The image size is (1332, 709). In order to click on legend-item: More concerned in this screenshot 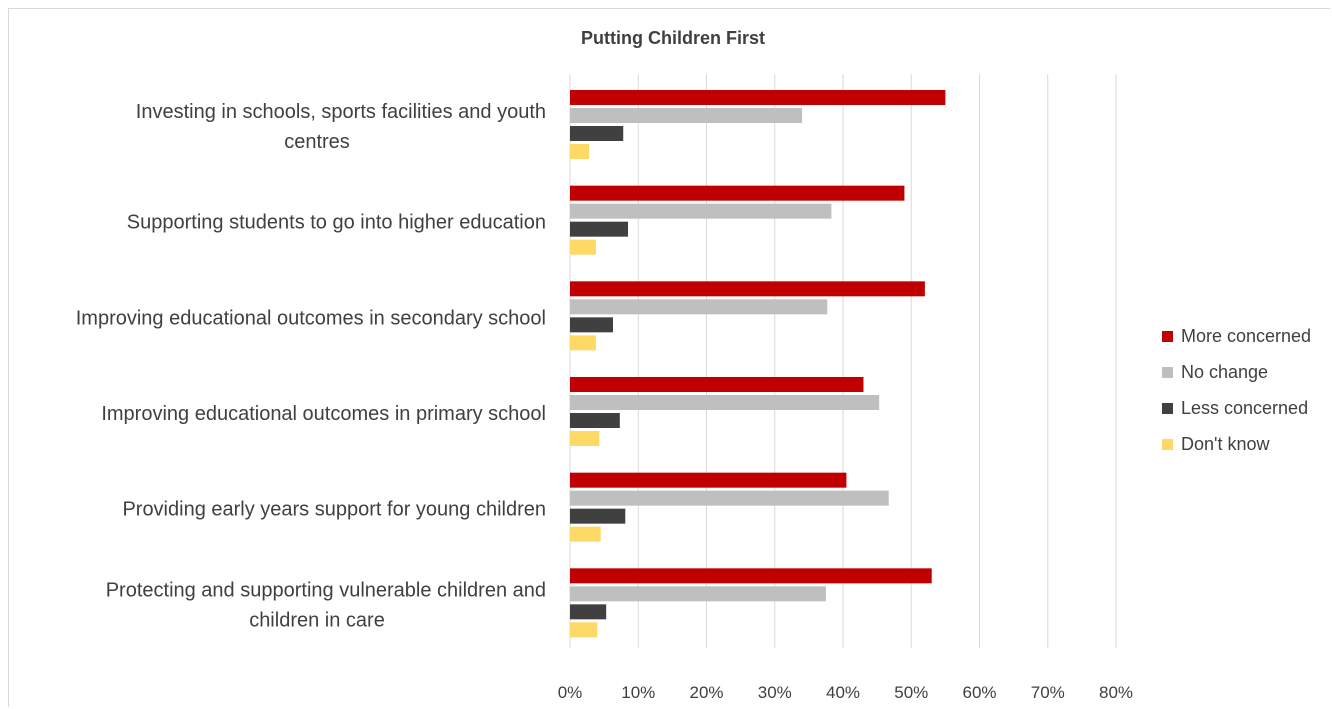, I will do `click(1236, 336)`.